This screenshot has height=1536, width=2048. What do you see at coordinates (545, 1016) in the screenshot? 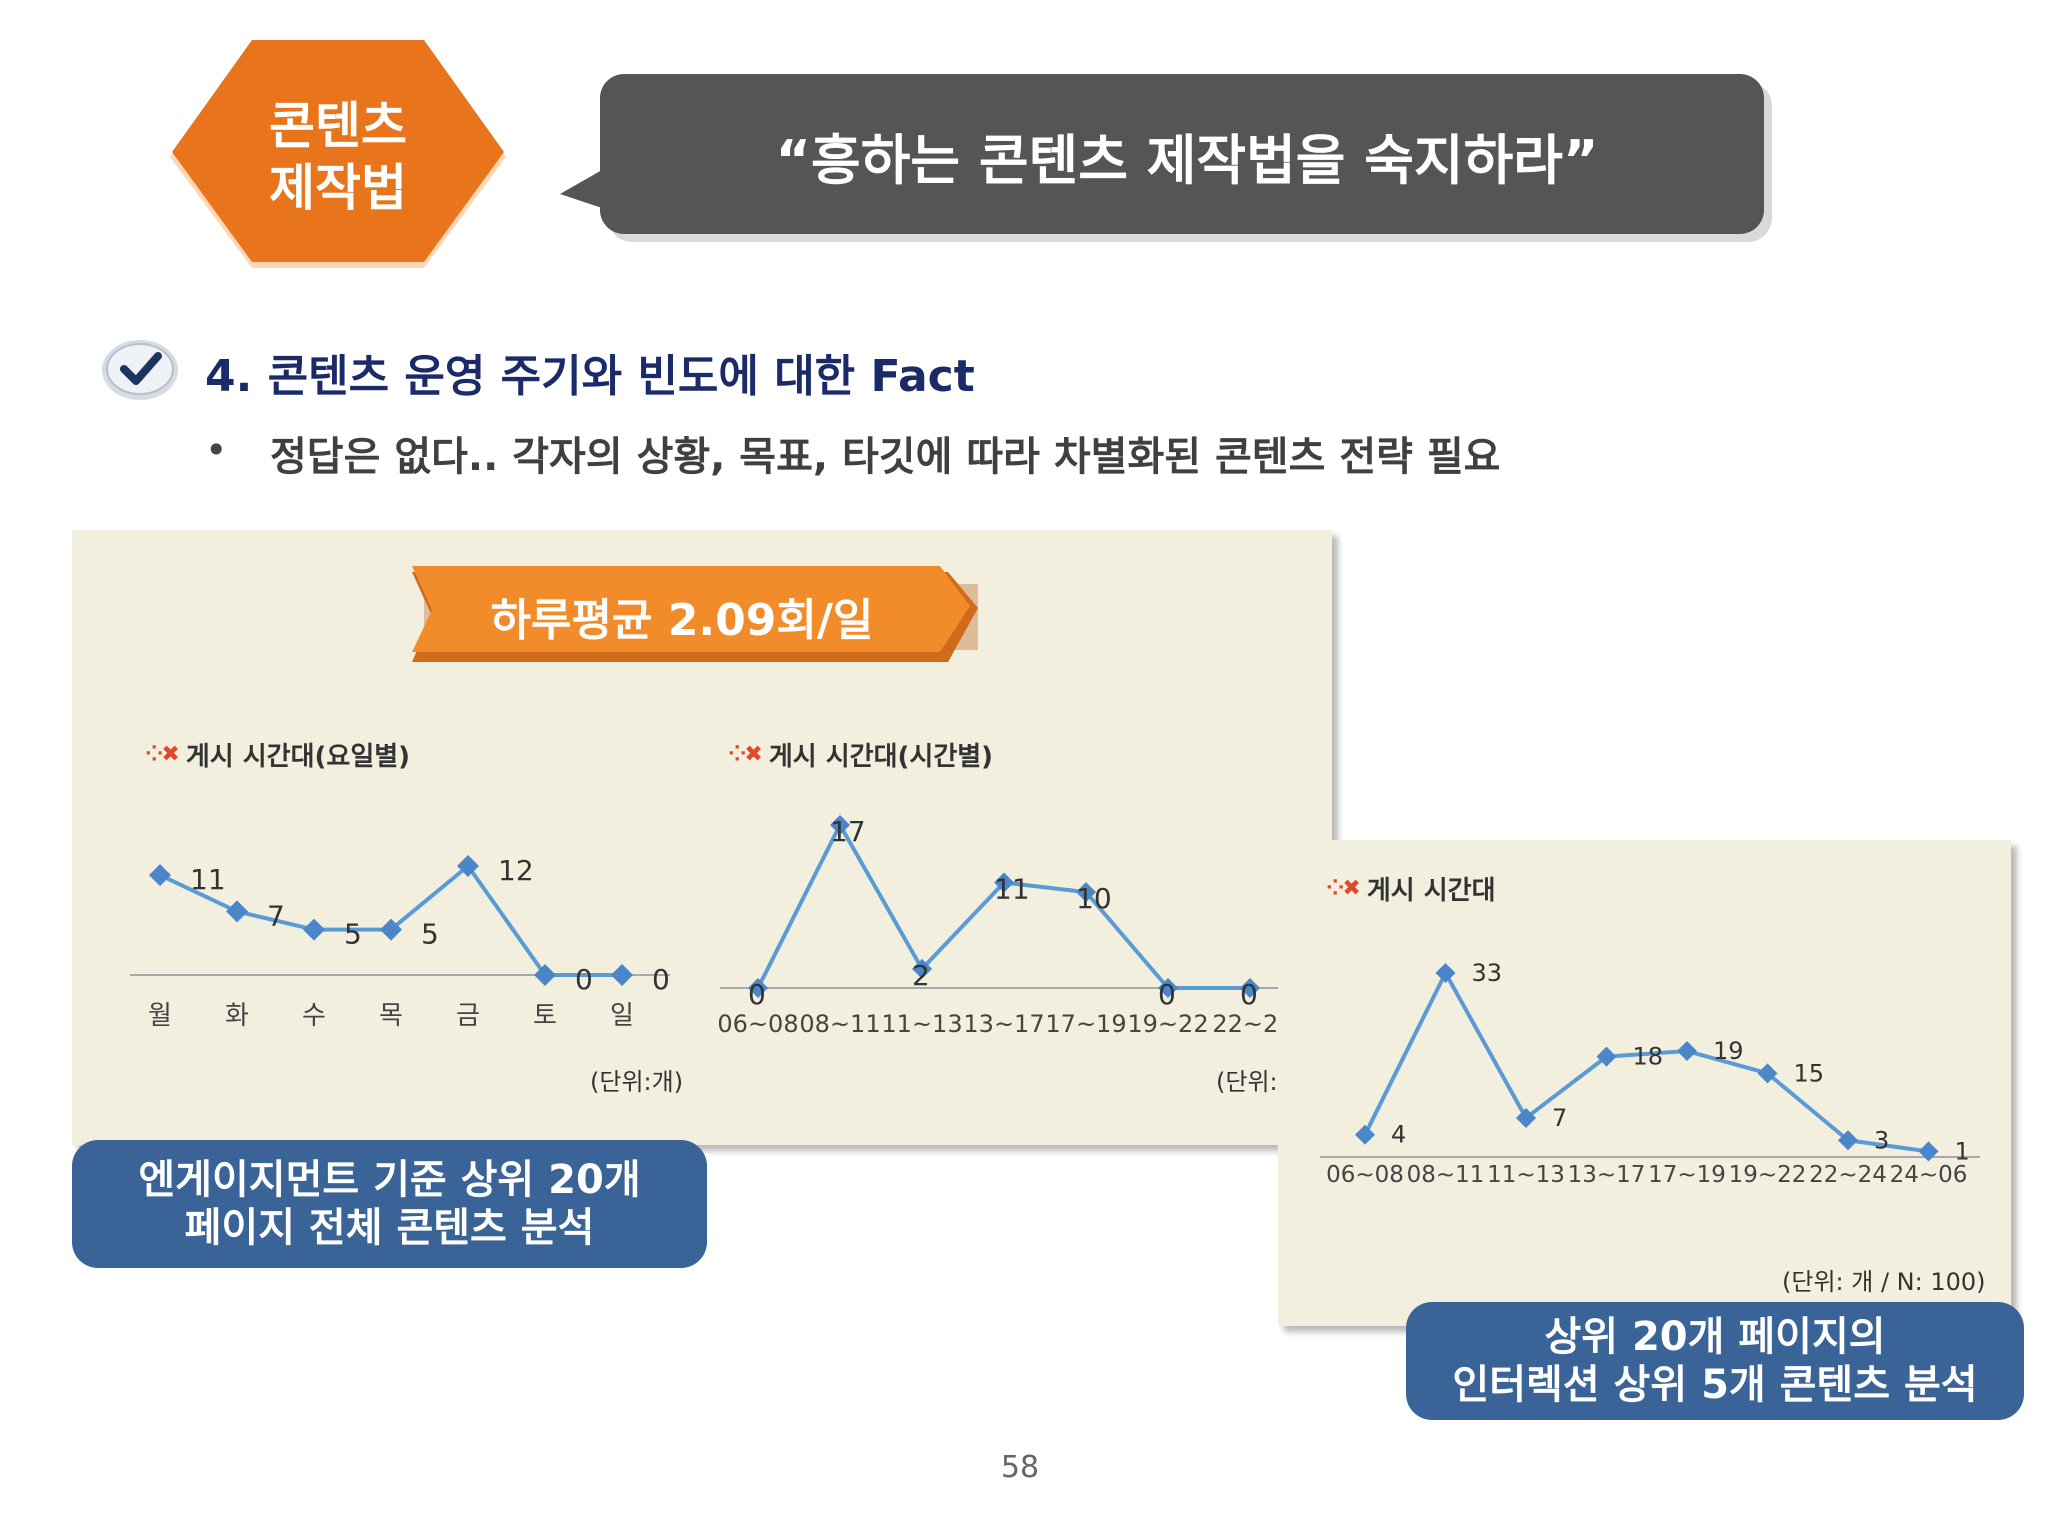
I see `chart-1-tick-label: 토` at bounding box center [545, 1016].